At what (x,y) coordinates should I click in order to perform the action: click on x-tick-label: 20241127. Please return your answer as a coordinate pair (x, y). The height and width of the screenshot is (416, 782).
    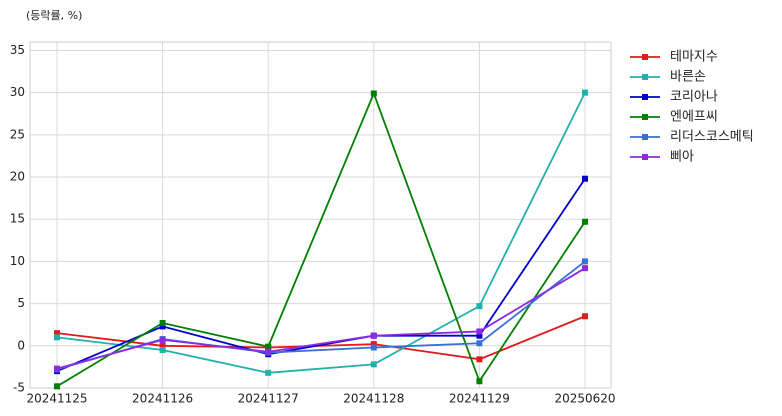
    Looking at the image, I should click on (268, 399).